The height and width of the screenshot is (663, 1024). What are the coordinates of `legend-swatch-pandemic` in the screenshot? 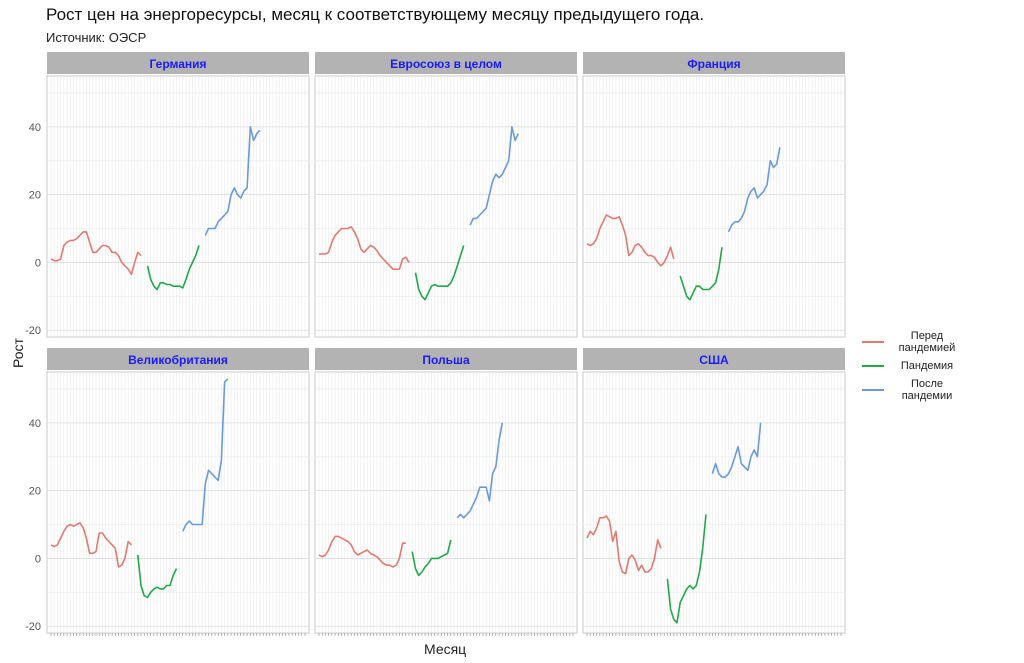 It's located at (873, 366).